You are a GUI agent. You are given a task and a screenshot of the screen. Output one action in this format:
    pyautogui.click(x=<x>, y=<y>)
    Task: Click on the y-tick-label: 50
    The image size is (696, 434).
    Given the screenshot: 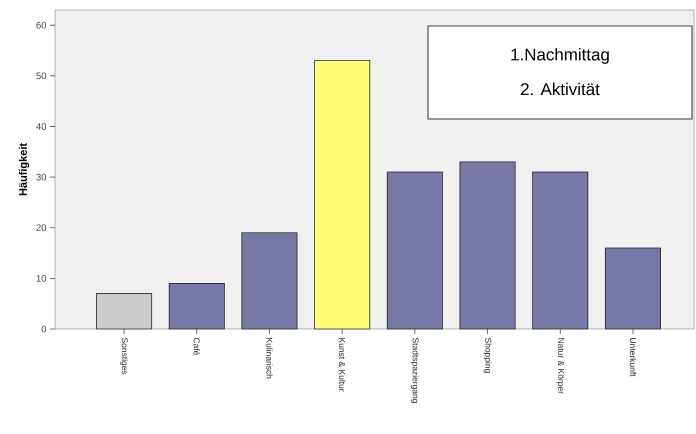 What is the action you would take?
    pyautogui.click(x=41, y=76)
    